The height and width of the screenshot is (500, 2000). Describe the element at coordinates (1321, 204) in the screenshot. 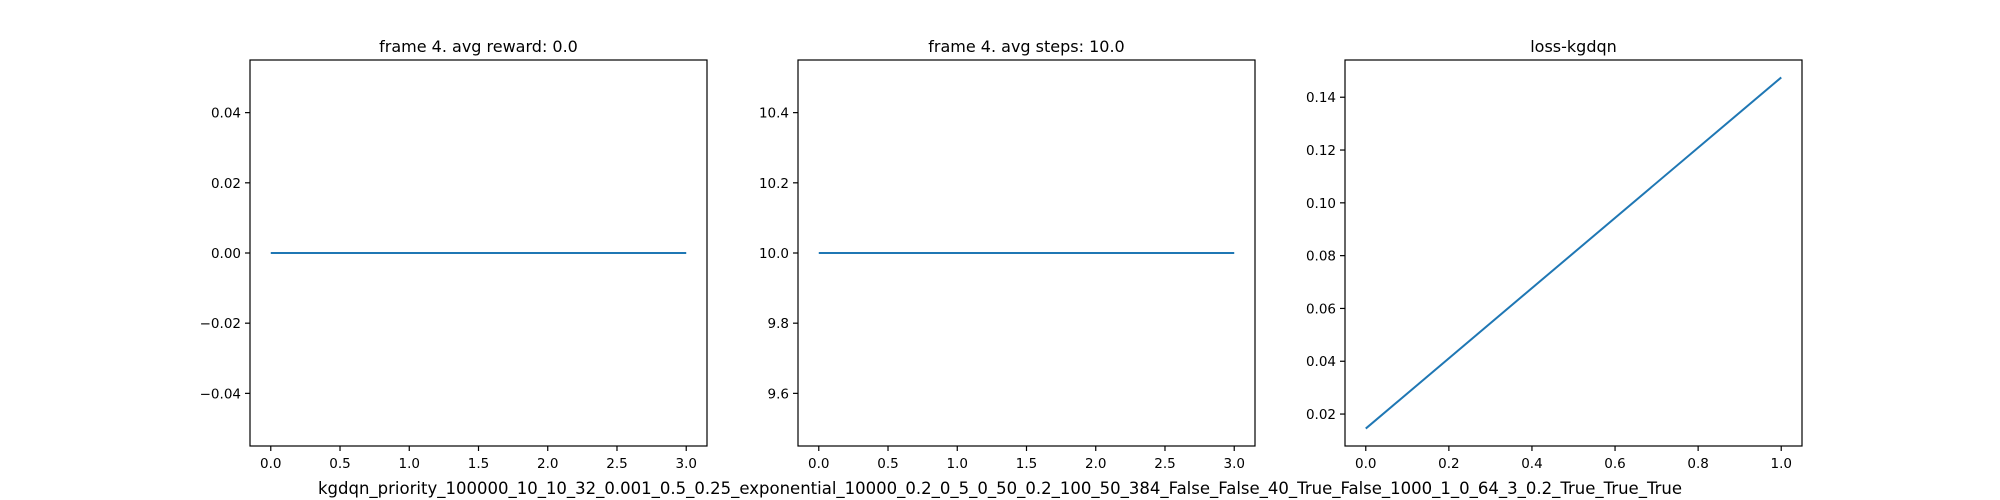

I see `y-tick-label: 0.10` at that location.